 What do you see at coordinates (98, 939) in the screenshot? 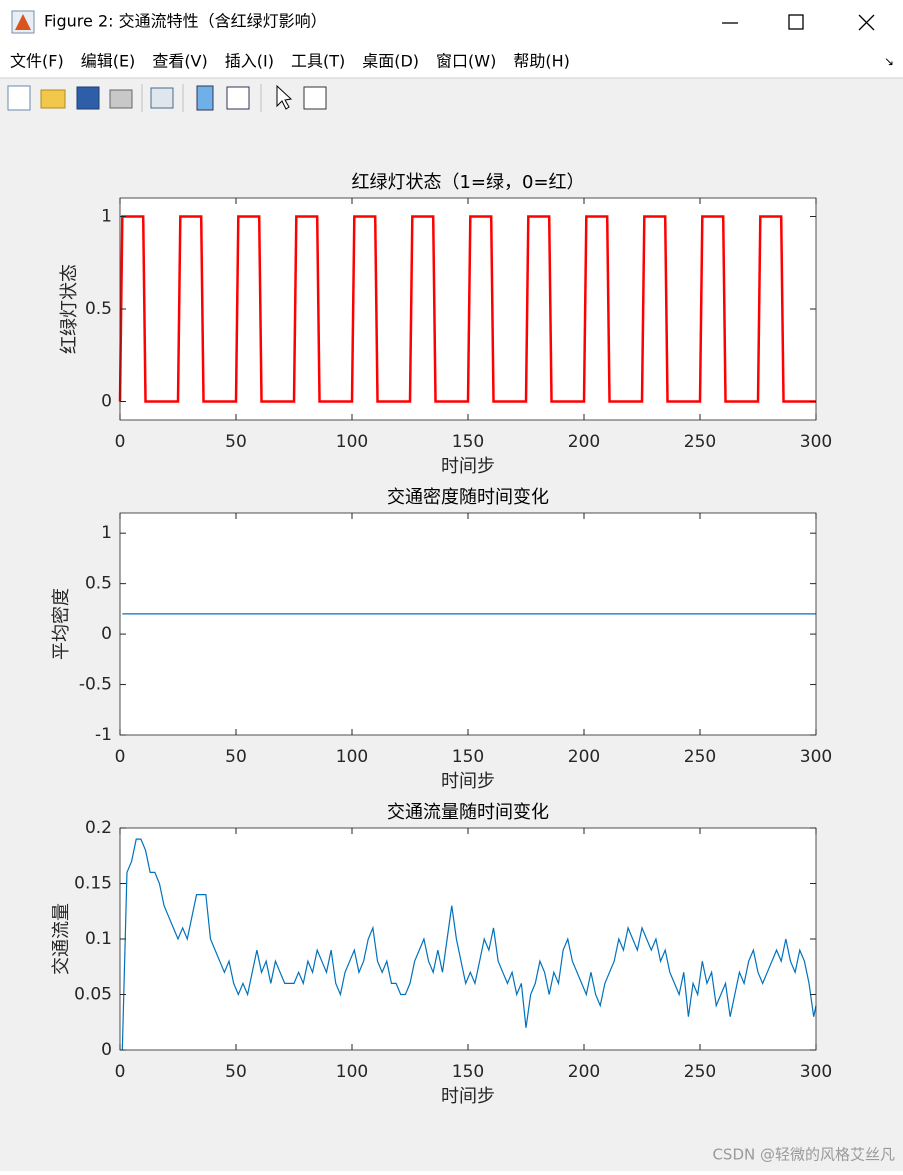
I see `y-tick-label: 0.1` at bounding box center [98, 939].